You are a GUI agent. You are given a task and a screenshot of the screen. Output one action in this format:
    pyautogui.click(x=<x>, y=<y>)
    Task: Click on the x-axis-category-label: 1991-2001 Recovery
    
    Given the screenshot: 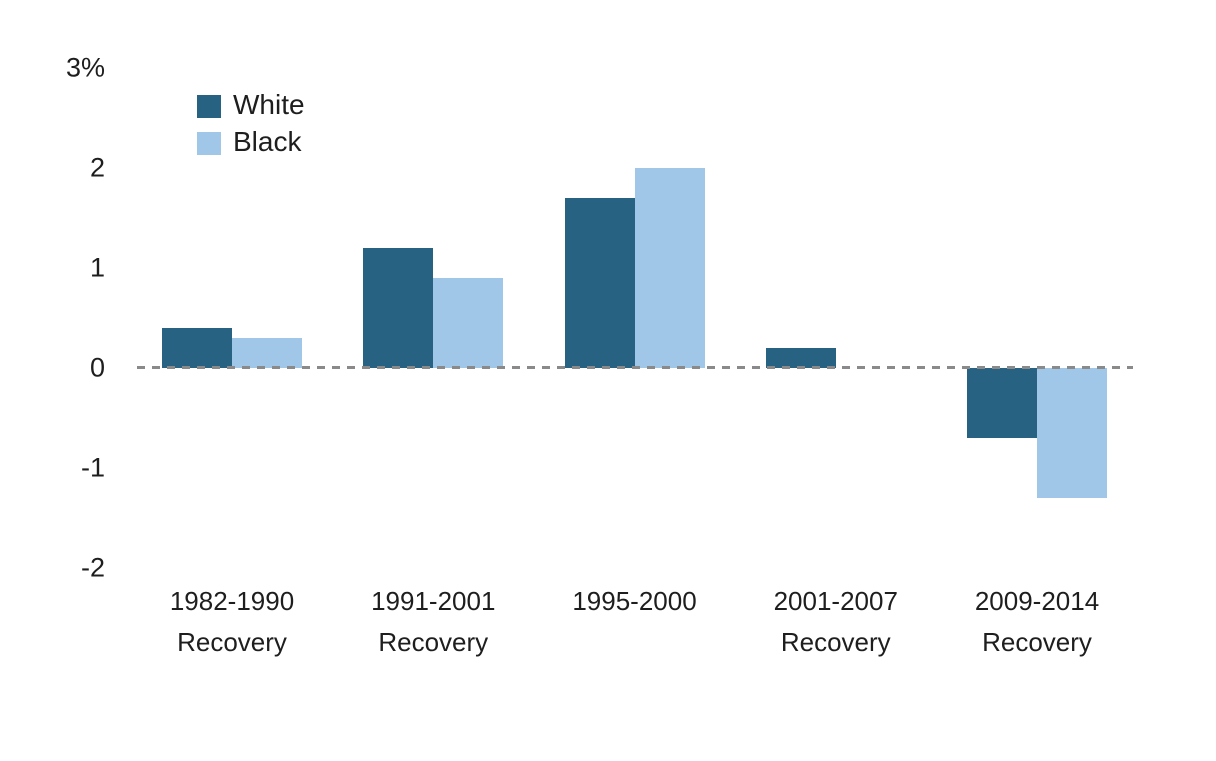 What is the action you would take?
    pyautogui.click(x=433, y=622)
    